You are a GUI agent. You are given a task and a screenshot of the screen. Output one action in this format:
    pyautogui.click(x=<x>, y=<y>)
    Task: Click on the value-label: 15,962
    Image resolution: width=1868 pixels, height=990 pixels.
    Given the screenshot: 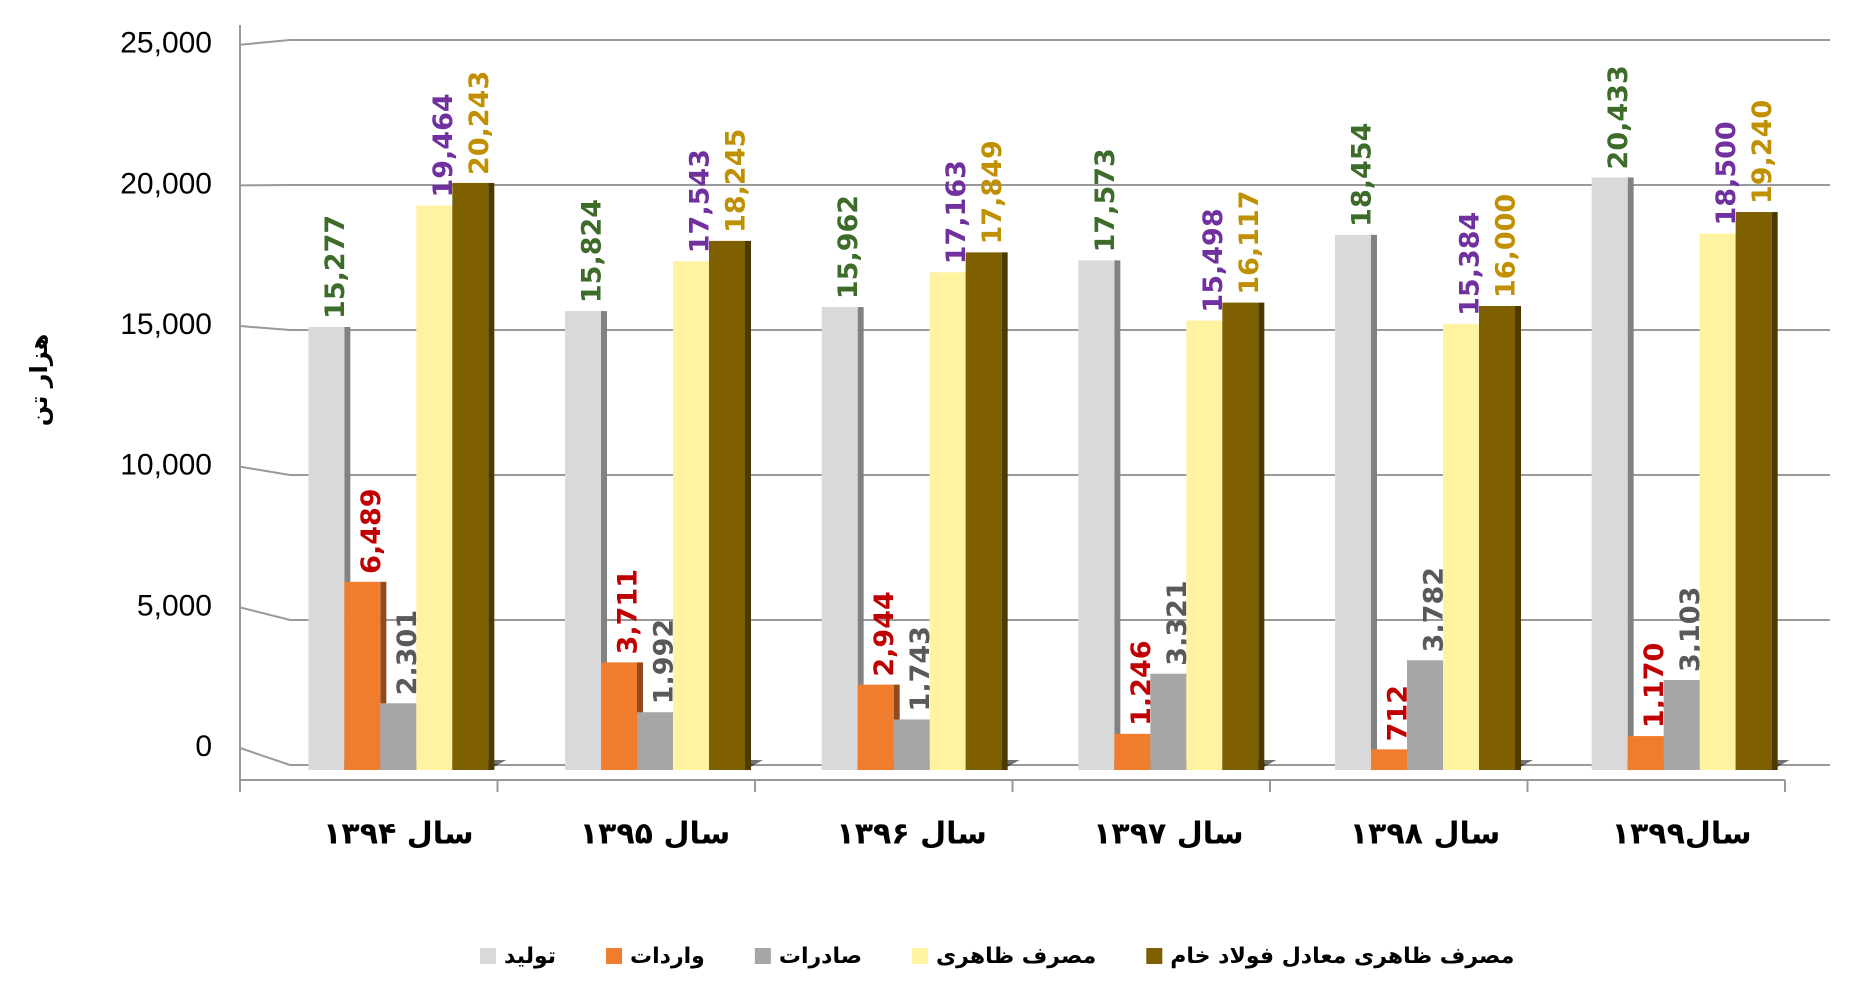 What is the action you would take?
    pyautogui.click(x=848, y=247)
    